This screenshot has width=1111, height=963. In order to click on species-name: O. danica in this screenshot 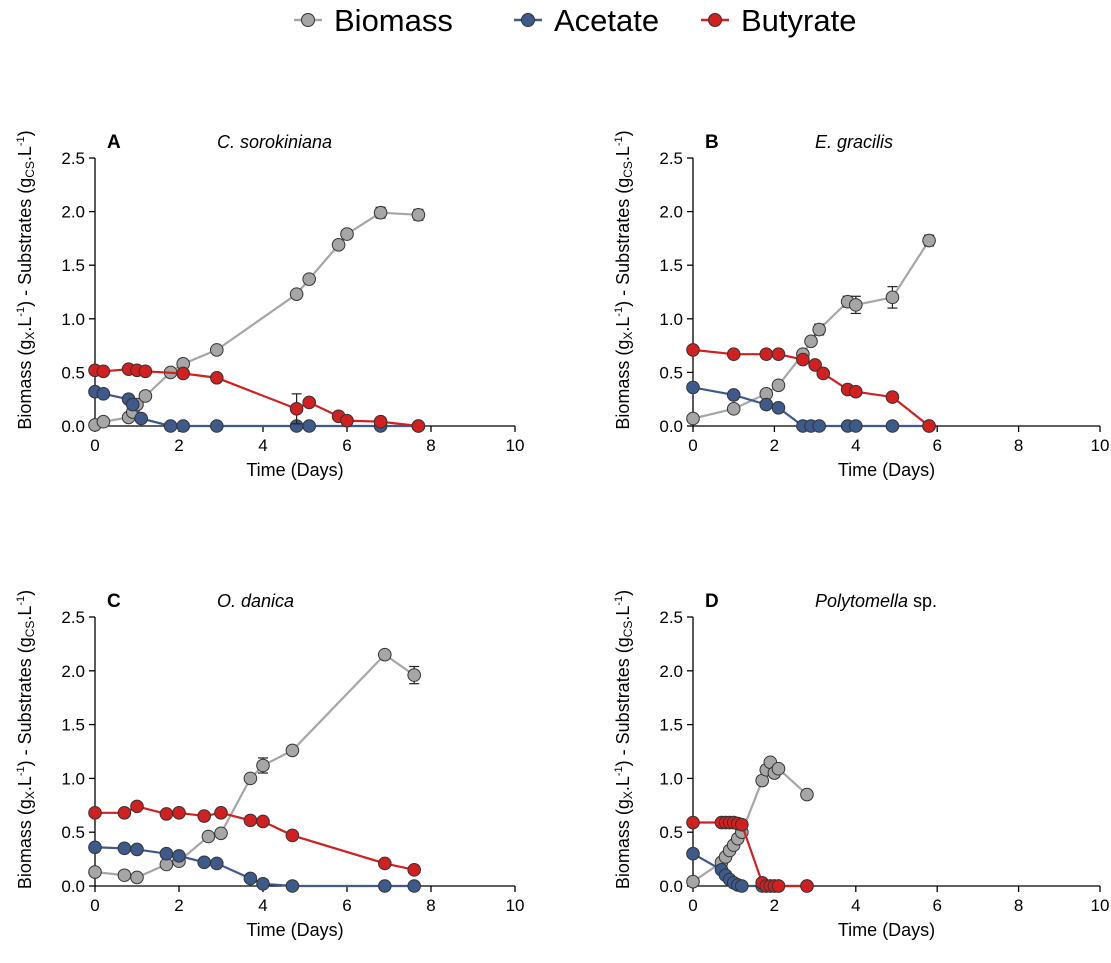, I will do `click(255, 601)`.